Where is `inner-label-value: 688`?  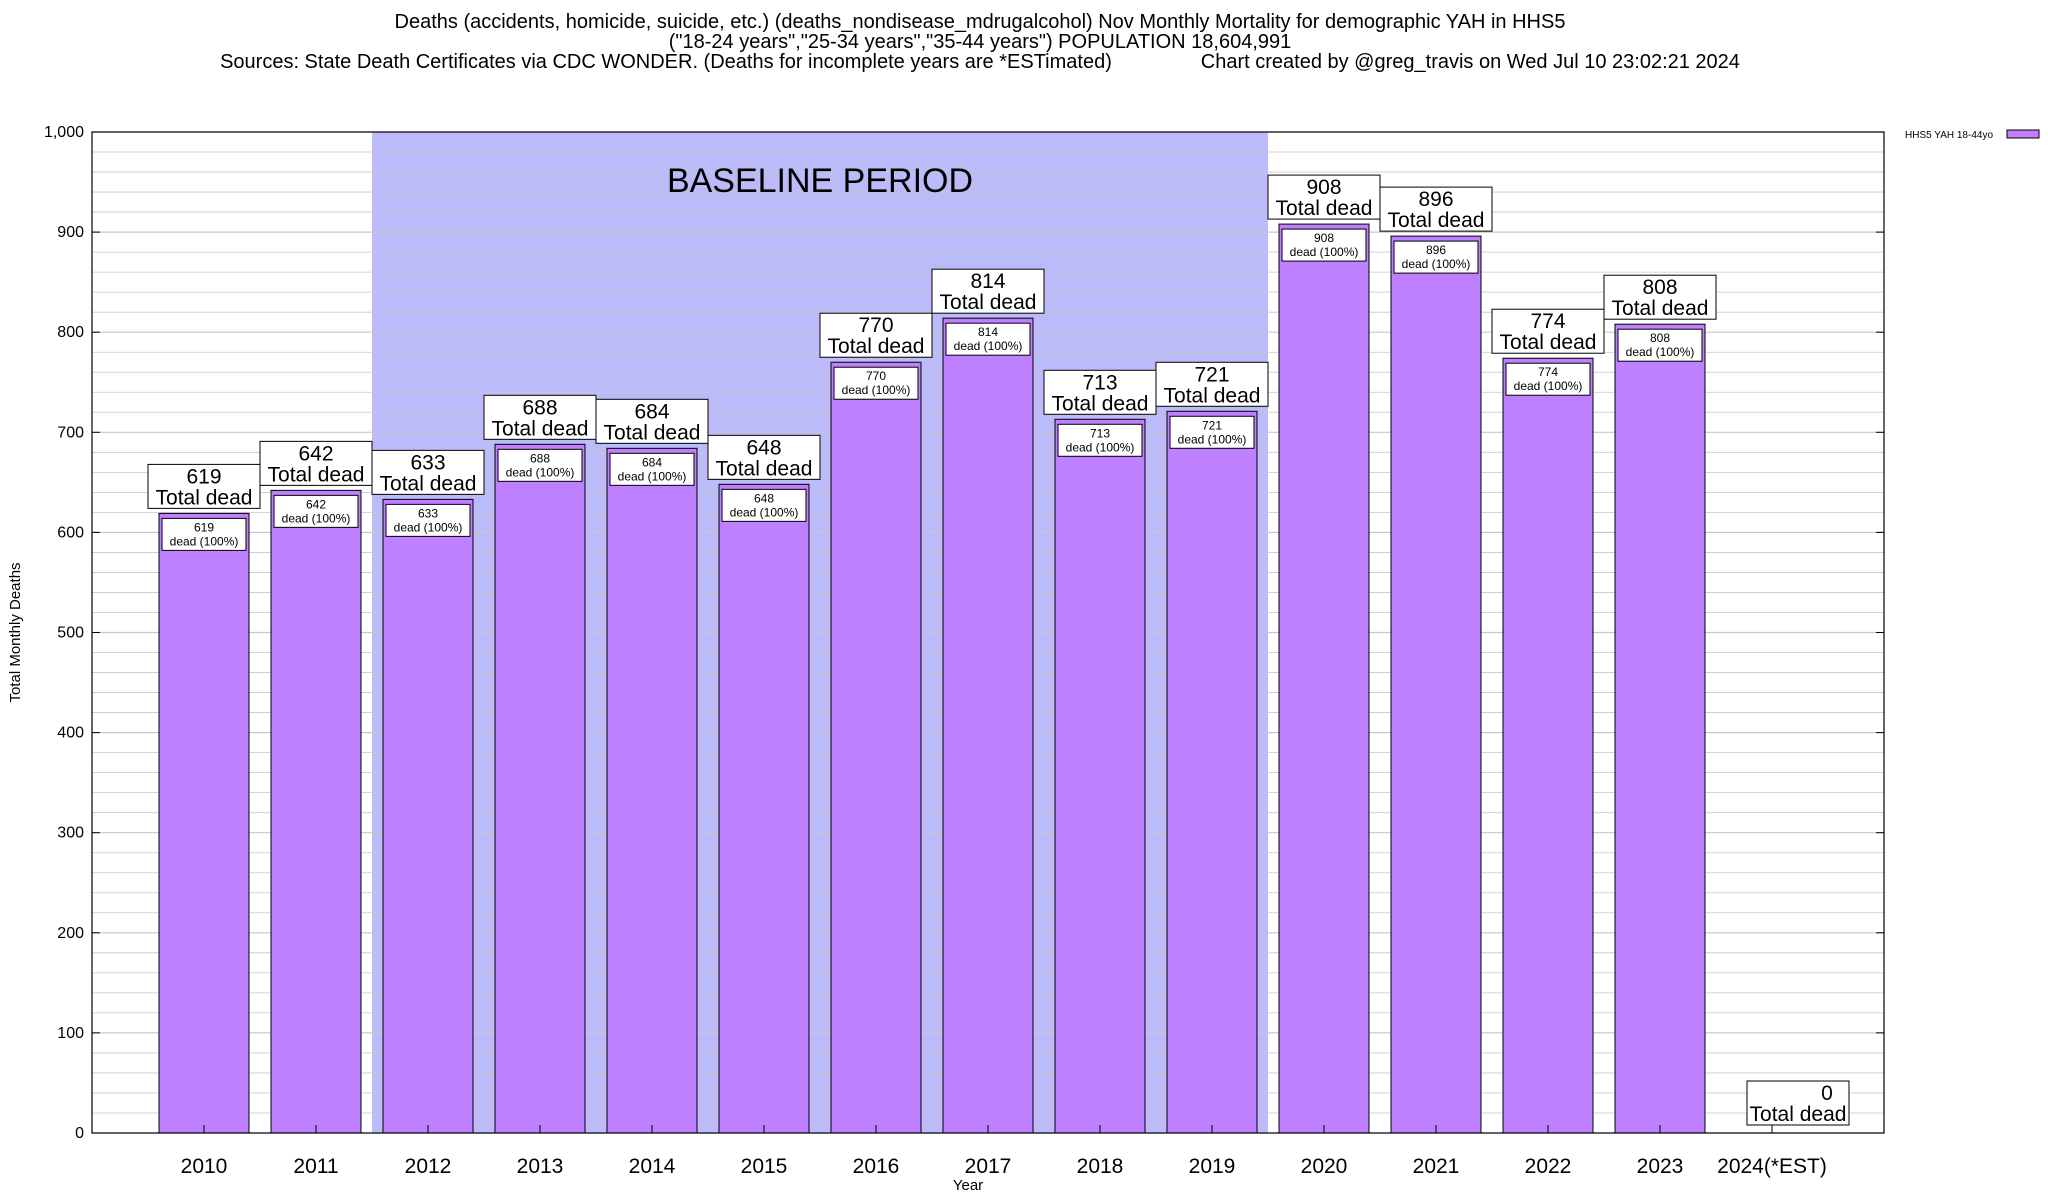 inner-label-value: 688 is located at coordinates (540, 458).